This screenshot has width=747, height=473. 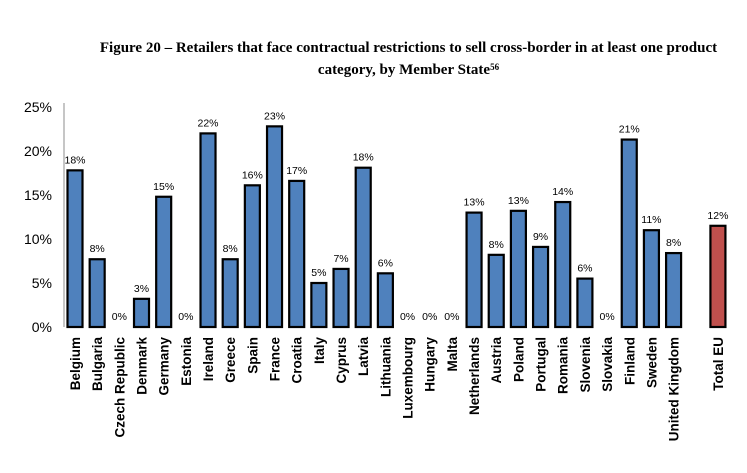 I want to click on bar-france, so click(x=274, y=227).